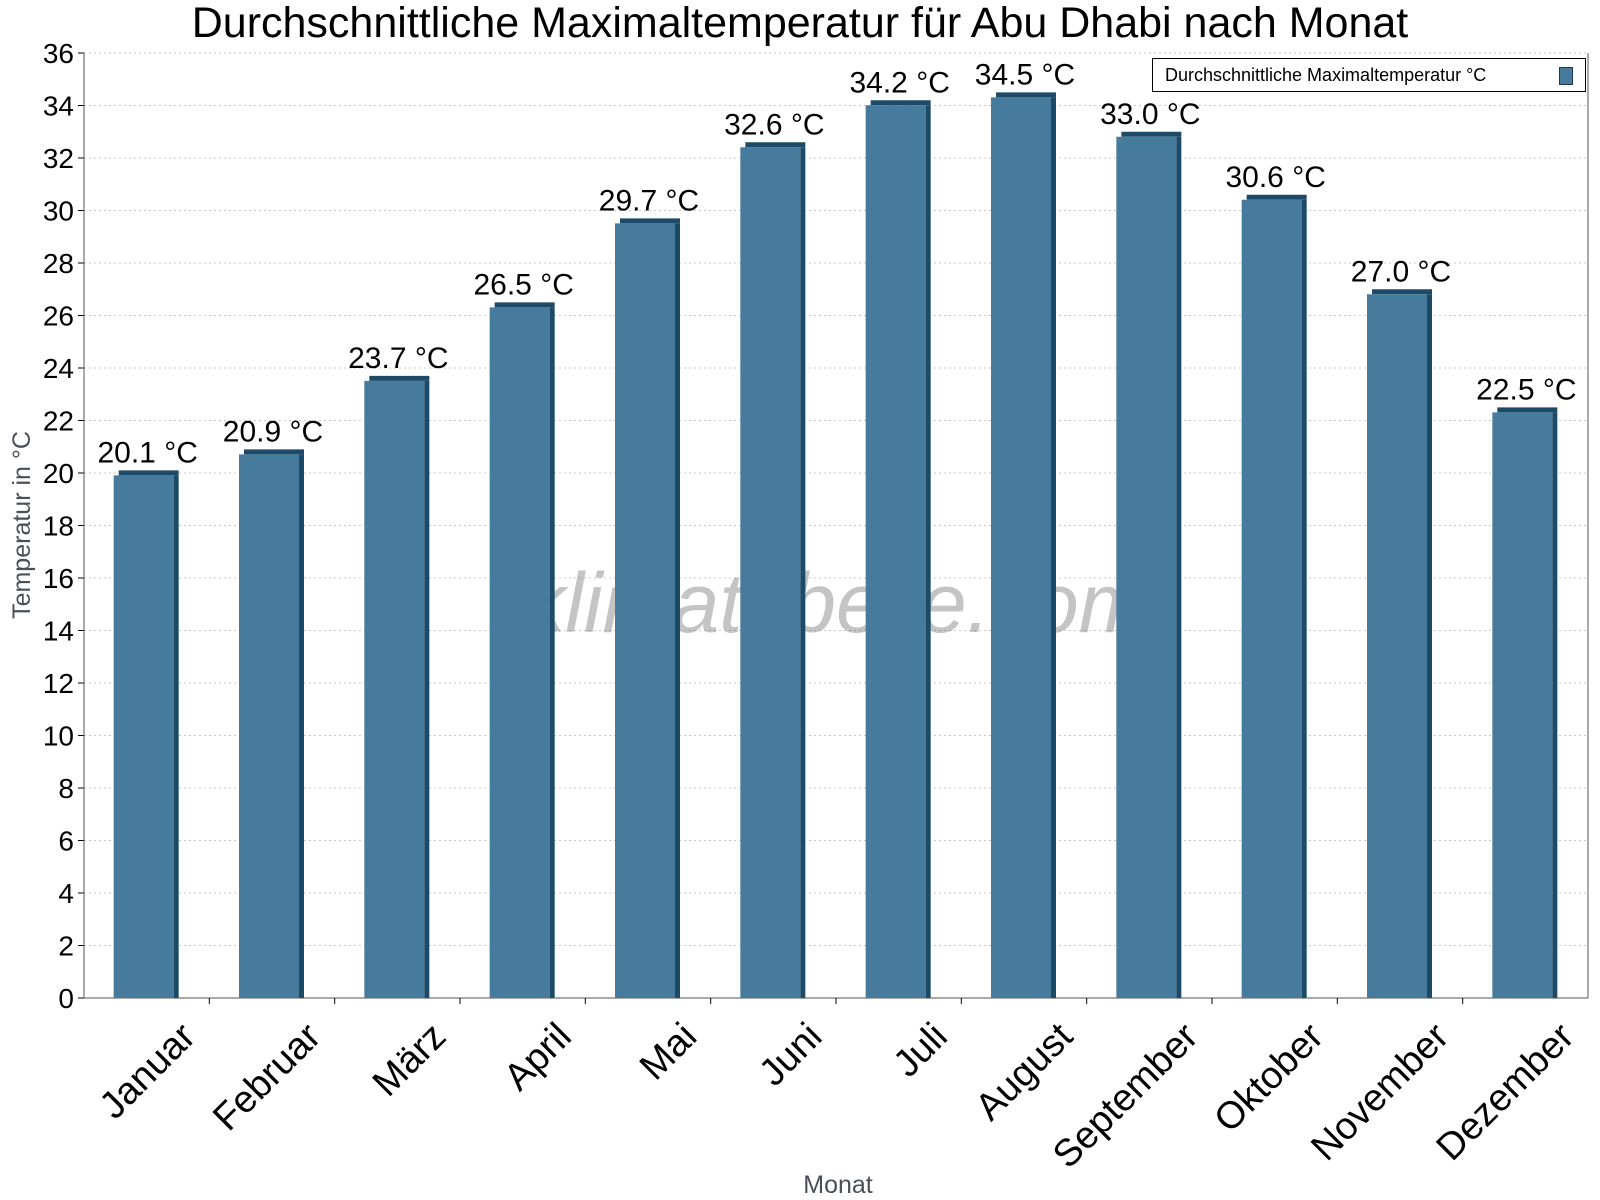 The width and height of the screenshot is (1600, 1200). Describe the element at coordinates (537, 1056) in the screenshot. I see `x-tick-label: April` at that location.